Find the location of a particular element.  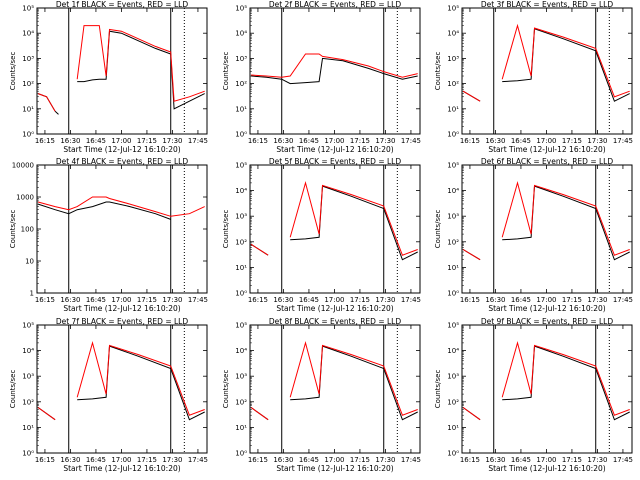

y-tick-label: 100 is located at coordinates (27, 230).